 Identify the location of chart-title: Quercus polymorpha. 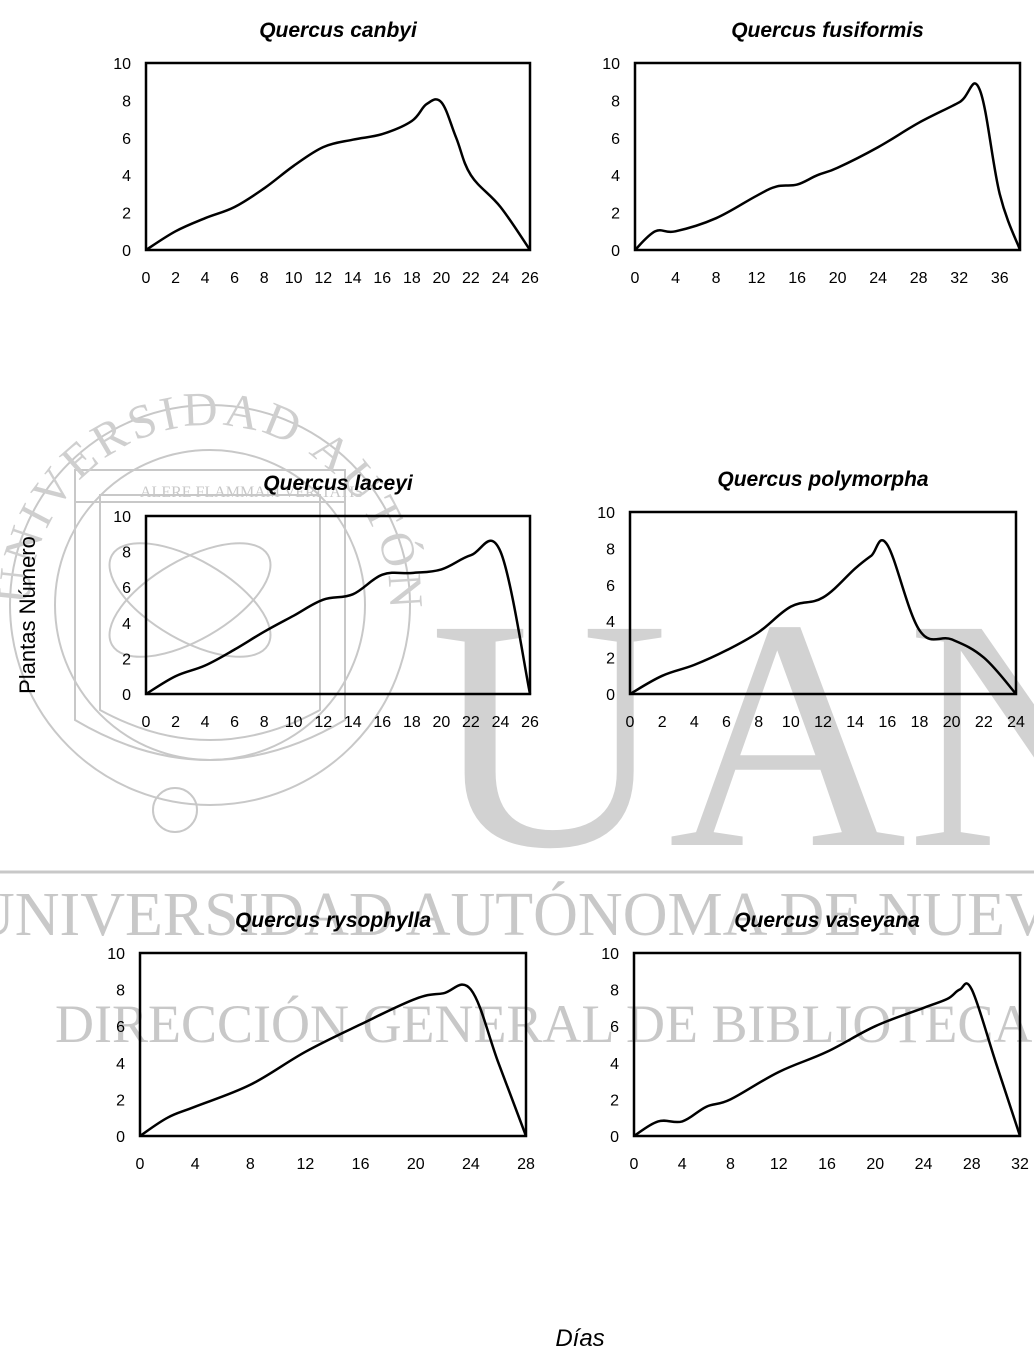
(823, 479).